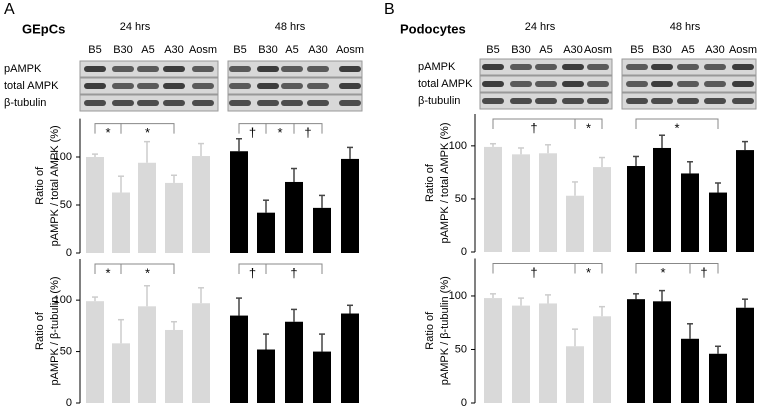 The height and width of the screenshot is (407, 761). What do you see at coordinates (389, 9) in the screenshot?
I see `panel-label: B` at bounding box center [389, 9].